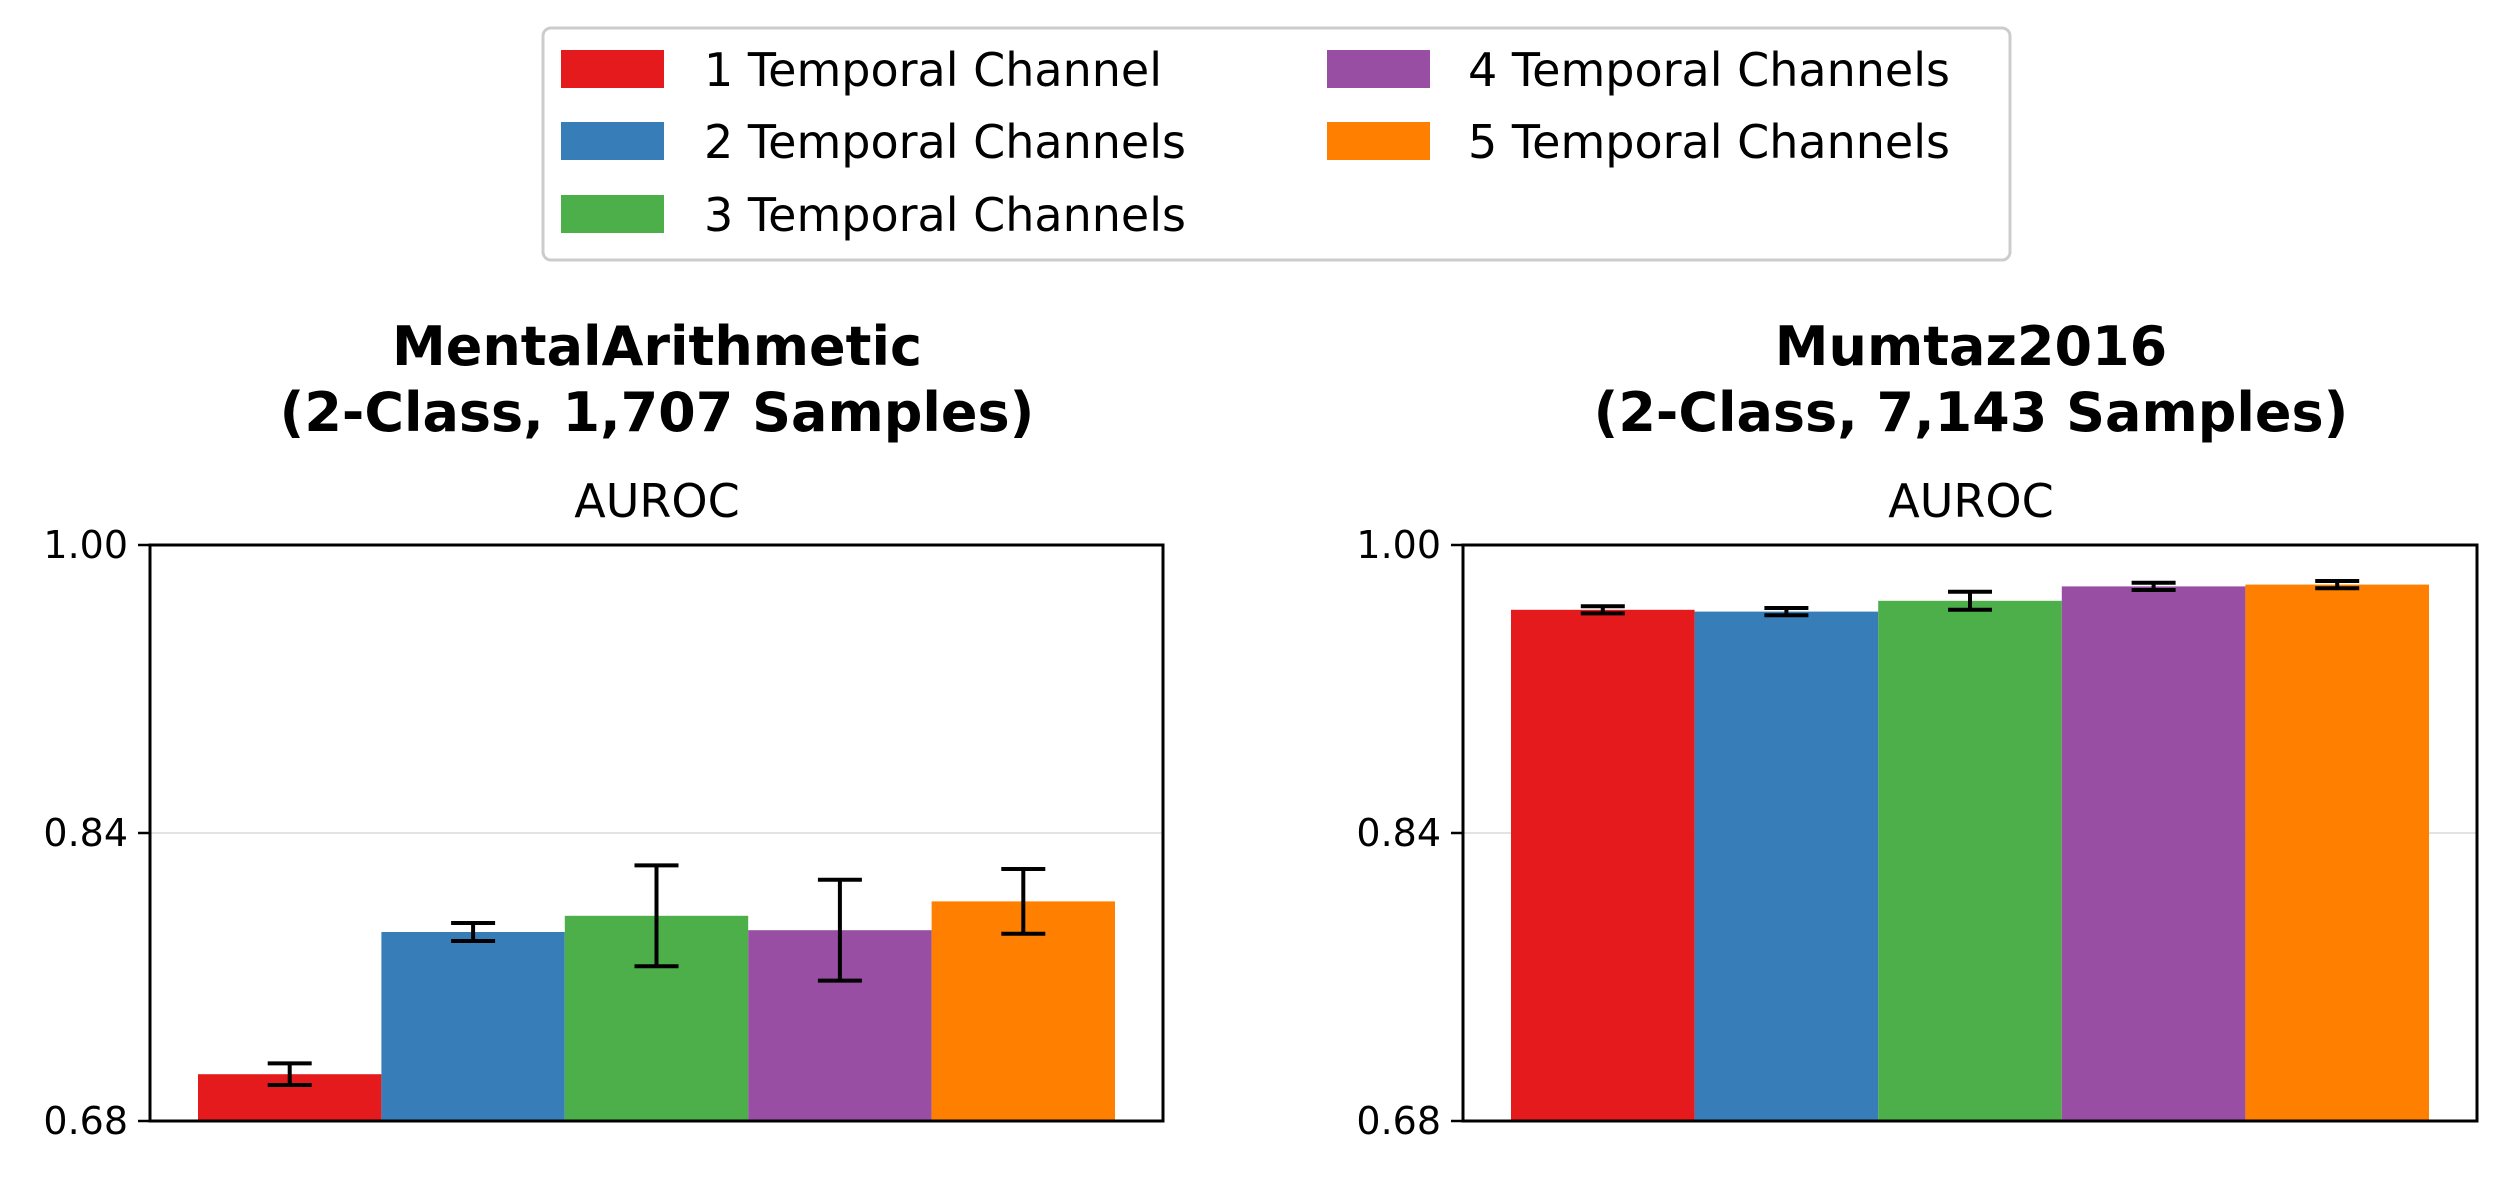  Describe the element at coordinates (1971, 346) in the screenshot. I see `chart-2-title-line1: Mumtaz2016` at that location.